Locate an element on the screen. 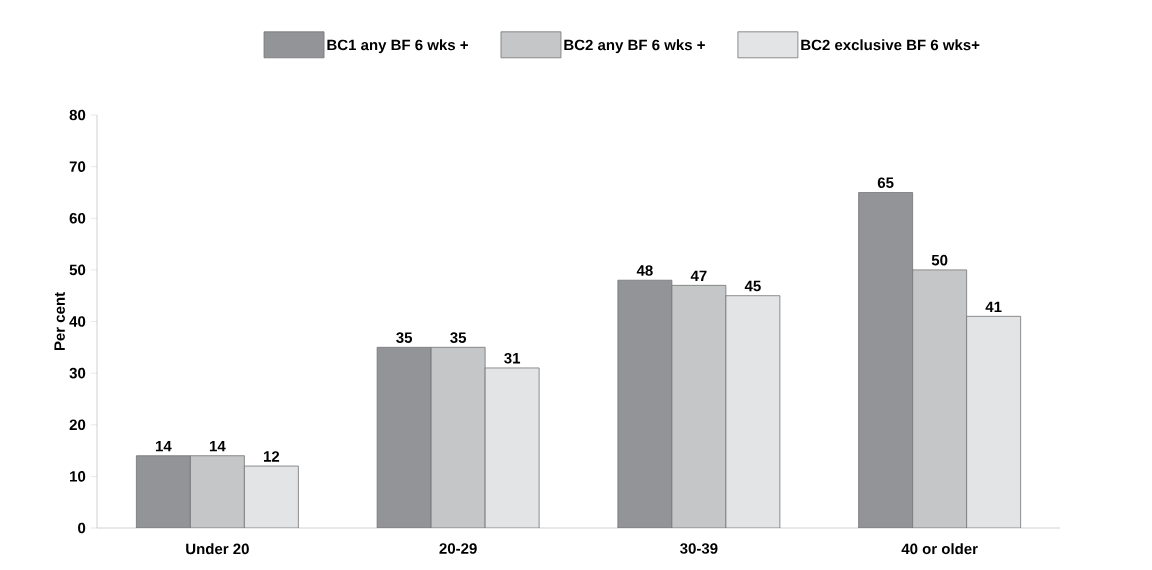  y-axis-title: Per cent is located at coordinates (59, 321).